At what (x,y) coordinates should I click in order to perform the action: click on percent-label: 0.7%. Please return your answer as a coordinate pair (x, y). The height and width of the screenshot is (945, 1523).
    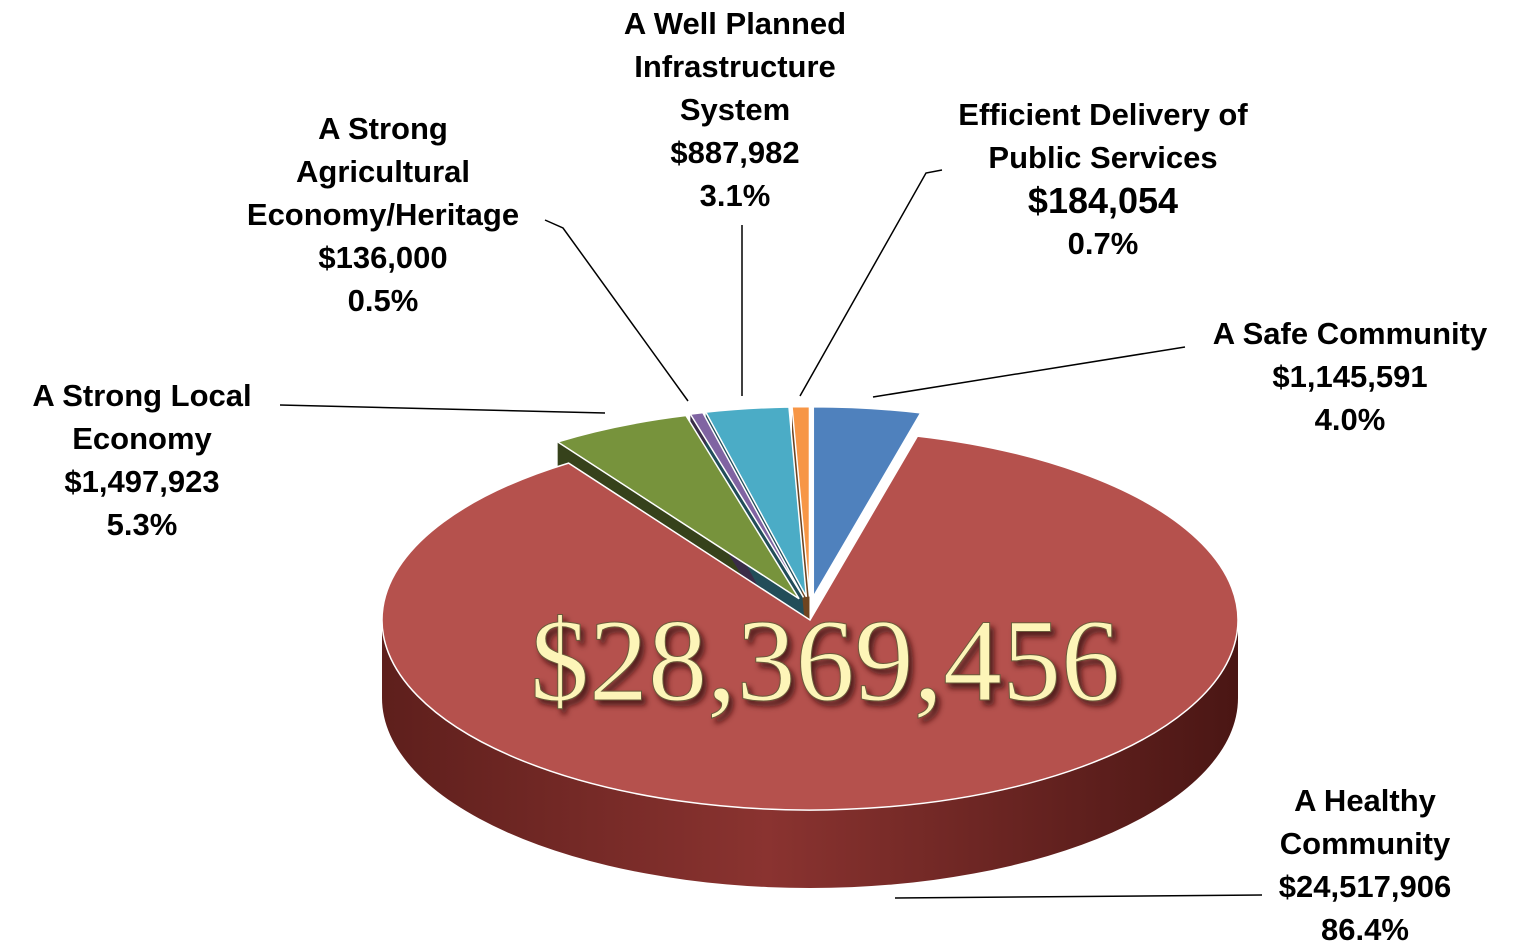
    Looking at the image, I should click on (1103, 243).